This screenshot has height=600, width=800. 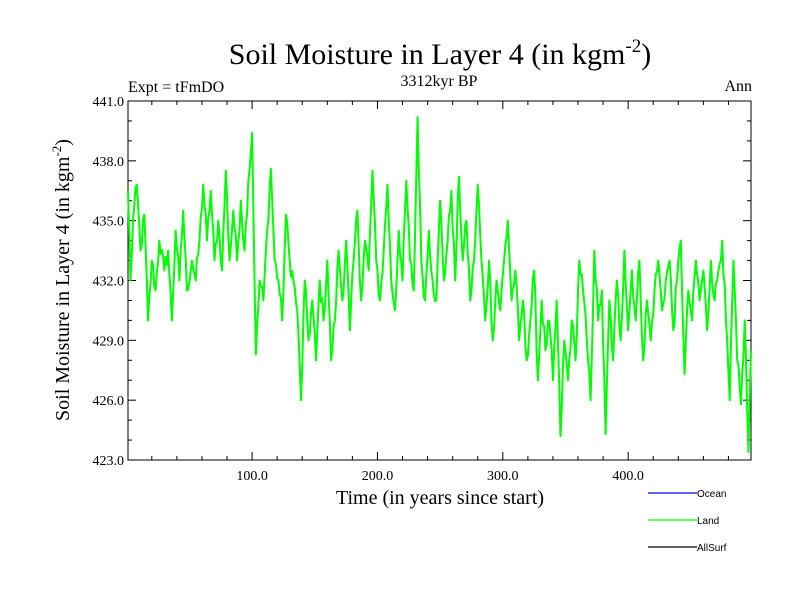 I want to click on legend: Ocean Land AllSurf, so click(x=687, y=521).